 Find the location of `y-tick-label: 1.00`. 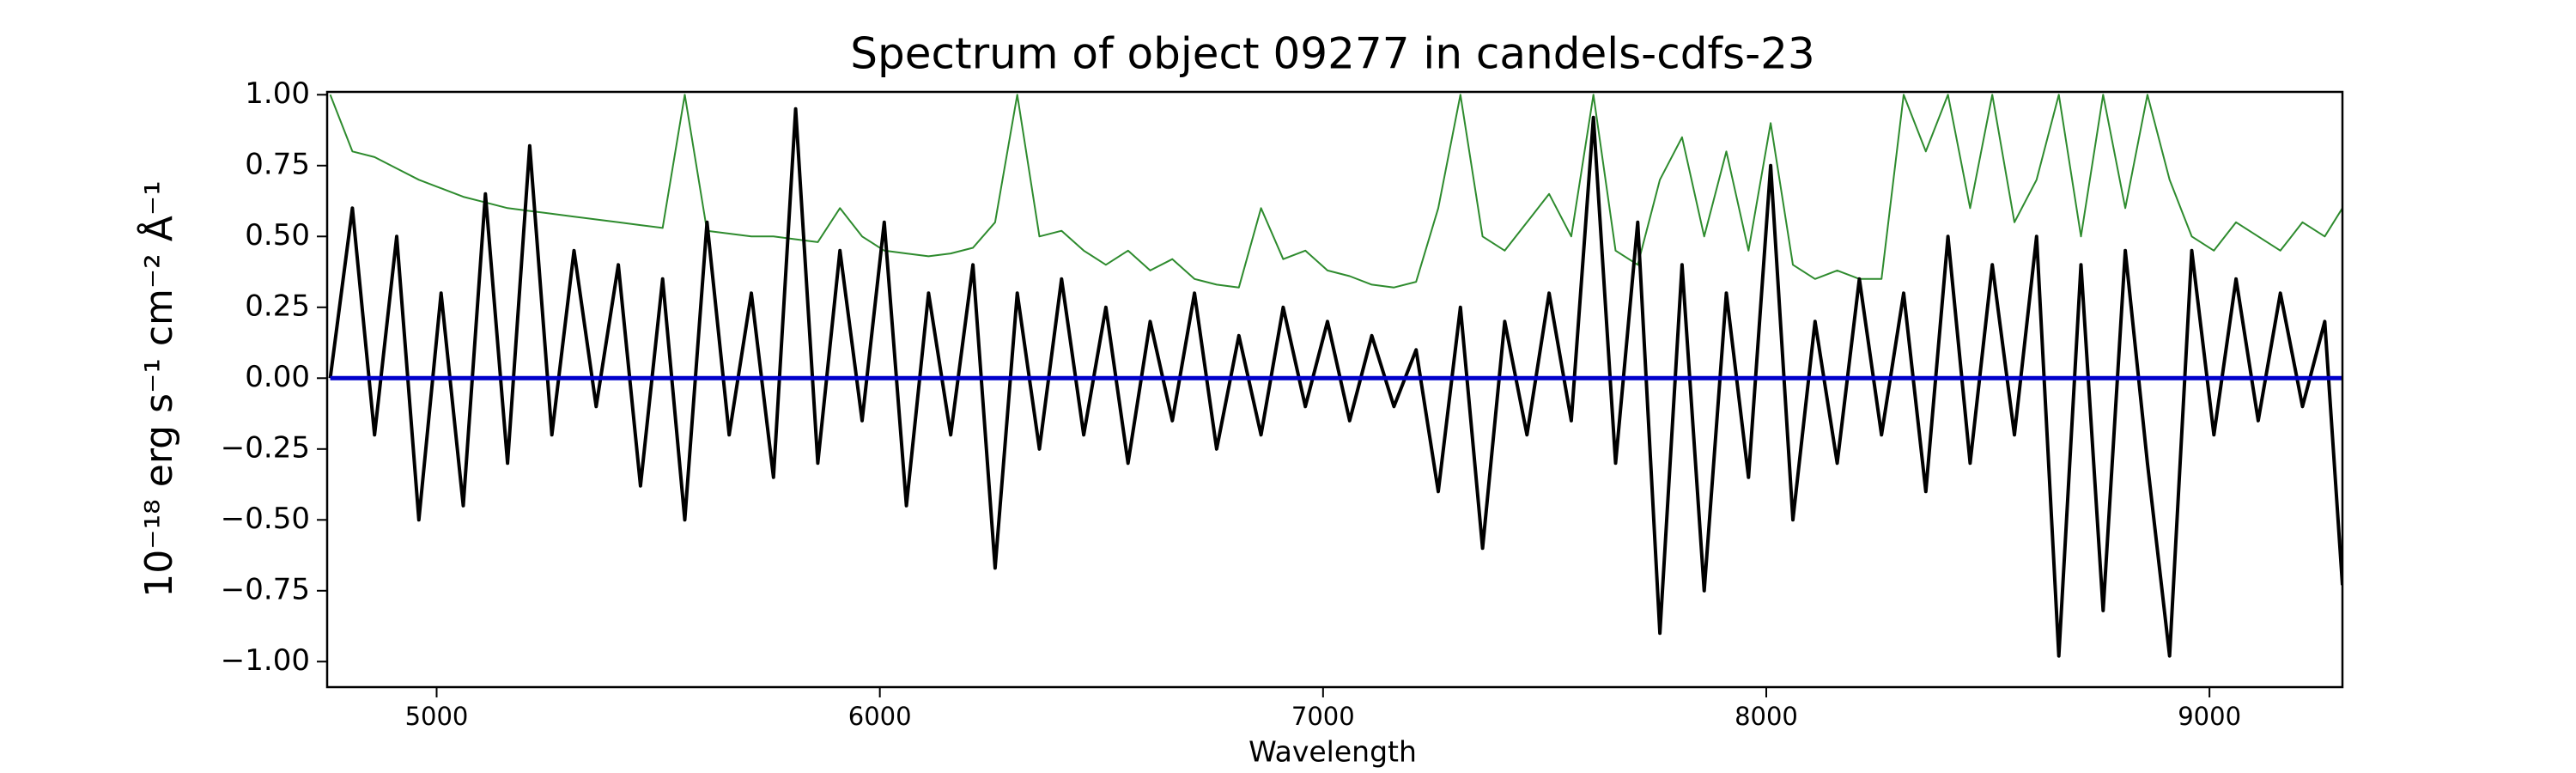

y-tick-label: 1.00 is located at coordinates (278, 93).